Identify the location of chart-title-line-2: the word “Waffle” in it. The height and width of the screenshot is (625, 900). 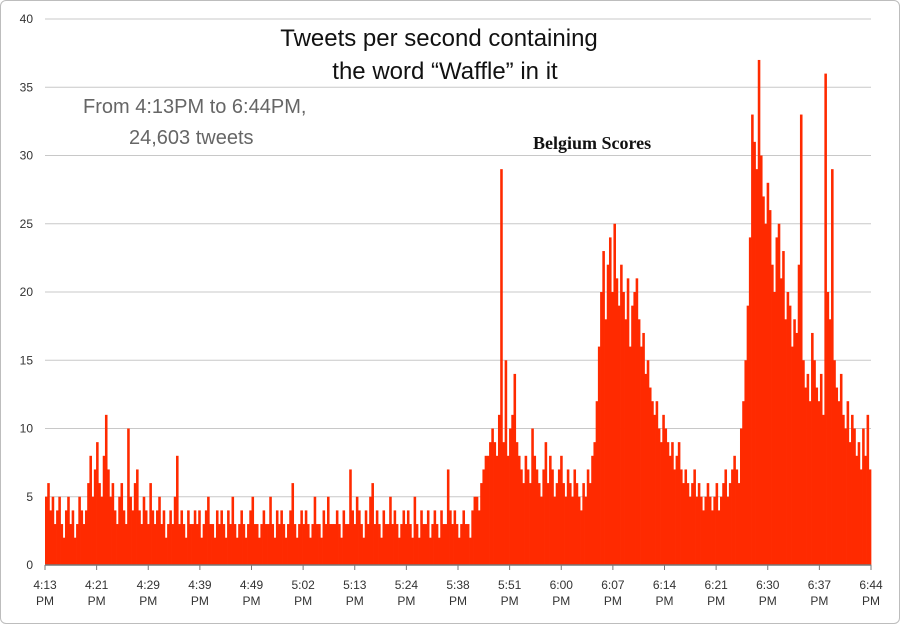
(445, 71).